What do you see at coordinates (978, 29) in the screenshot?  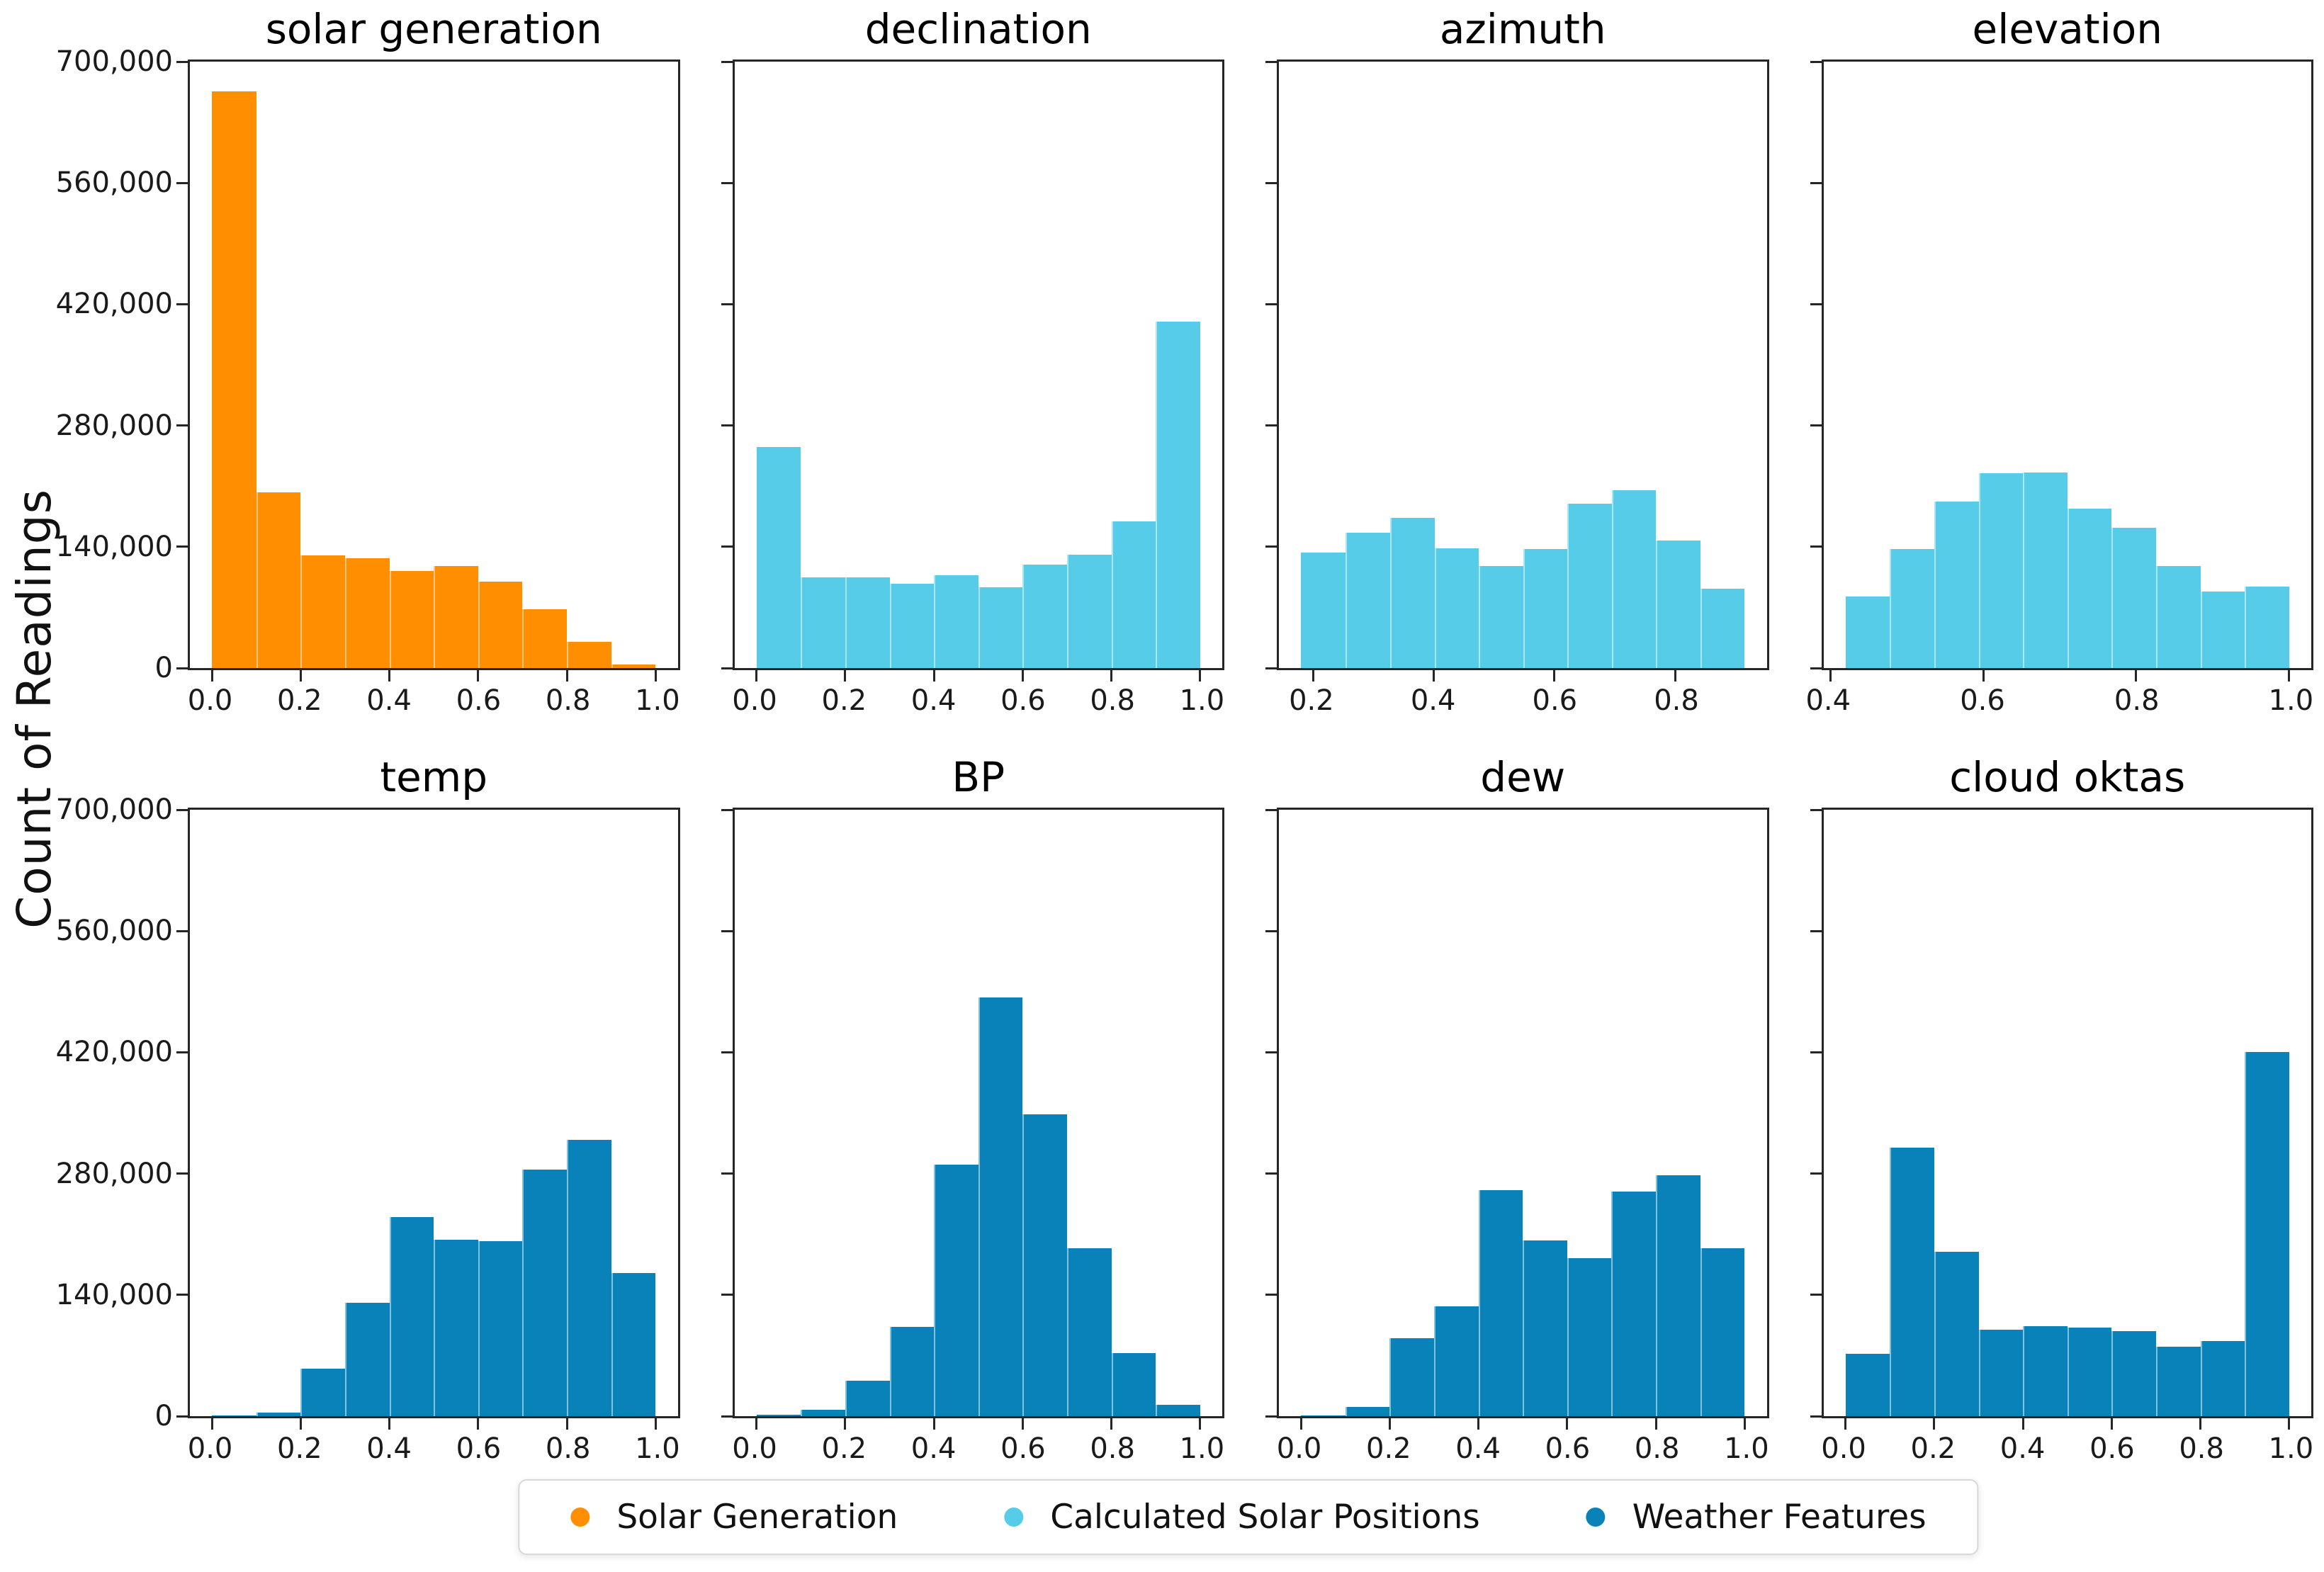 I see `subplot-title: declination` at bounding box center [978, 29].